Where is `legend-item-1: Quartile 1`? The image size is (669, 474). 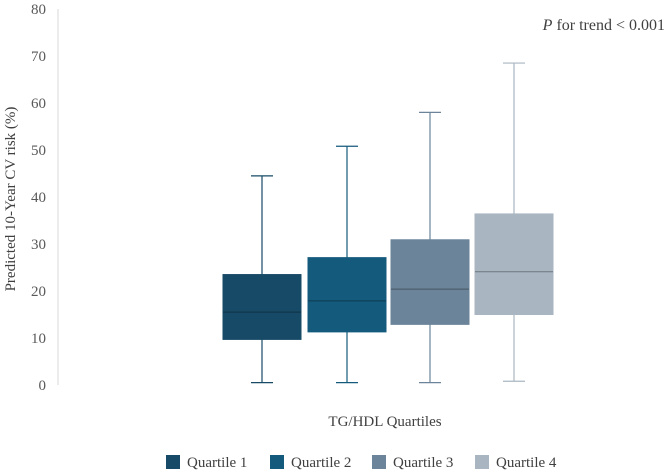
legend-item-1: Quartile 1 is located at coordinates (206, 463).